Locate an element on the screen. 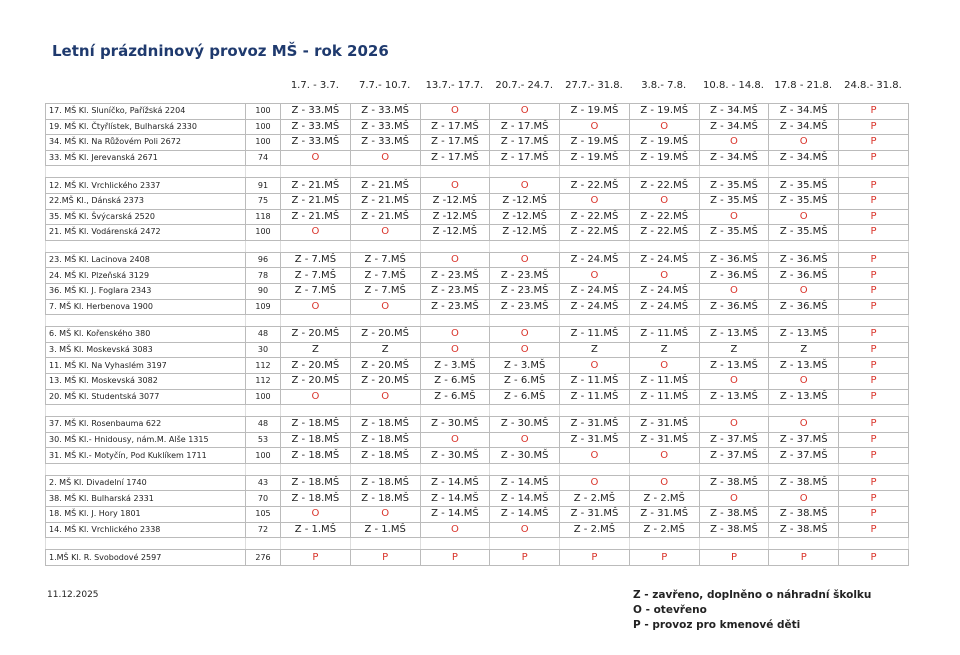  capacity: 43 is located at coordinates (263, 483).